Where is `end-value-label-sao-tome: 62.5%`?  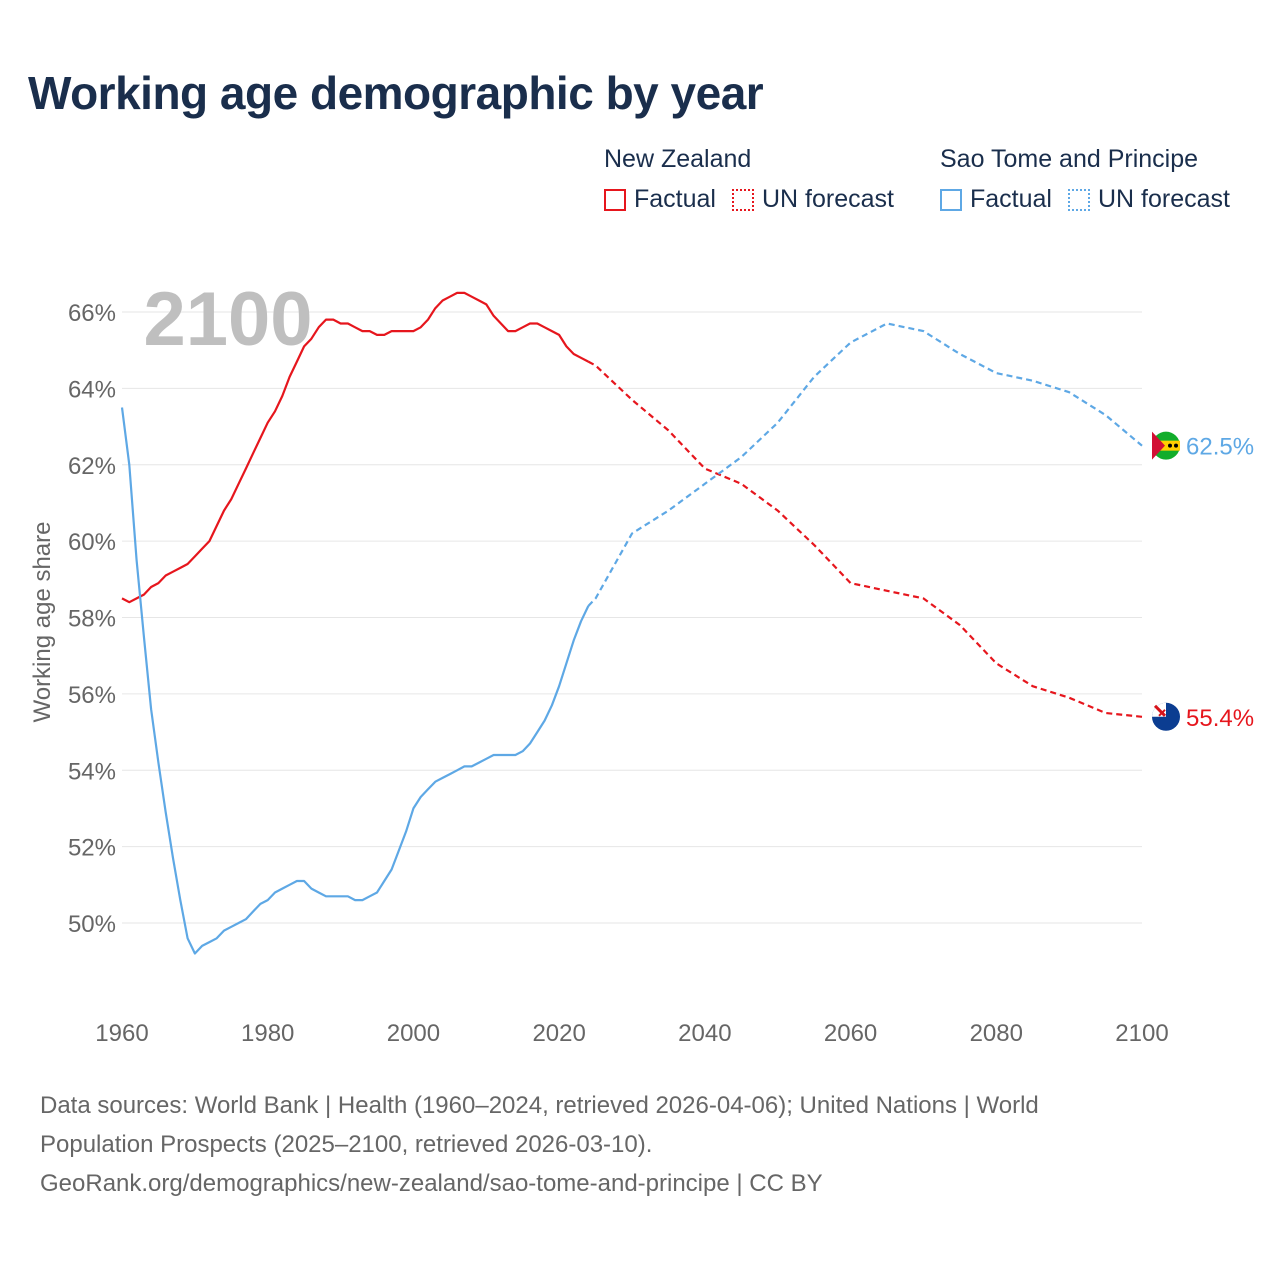
end-value-label-sao-tome: 62.5% is located at coordinates (1220, 447).